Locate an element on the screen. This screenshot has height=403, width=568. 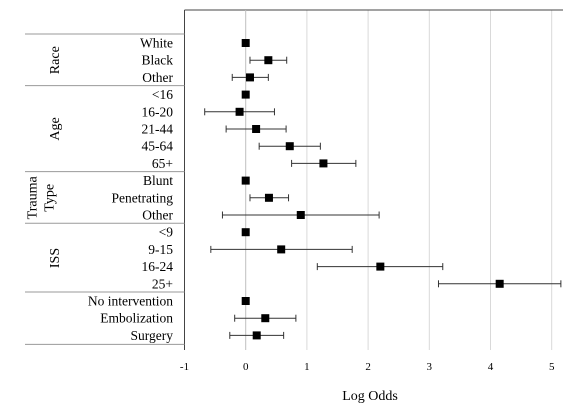
row-label: No intervention is located at coordinates (130, 301).